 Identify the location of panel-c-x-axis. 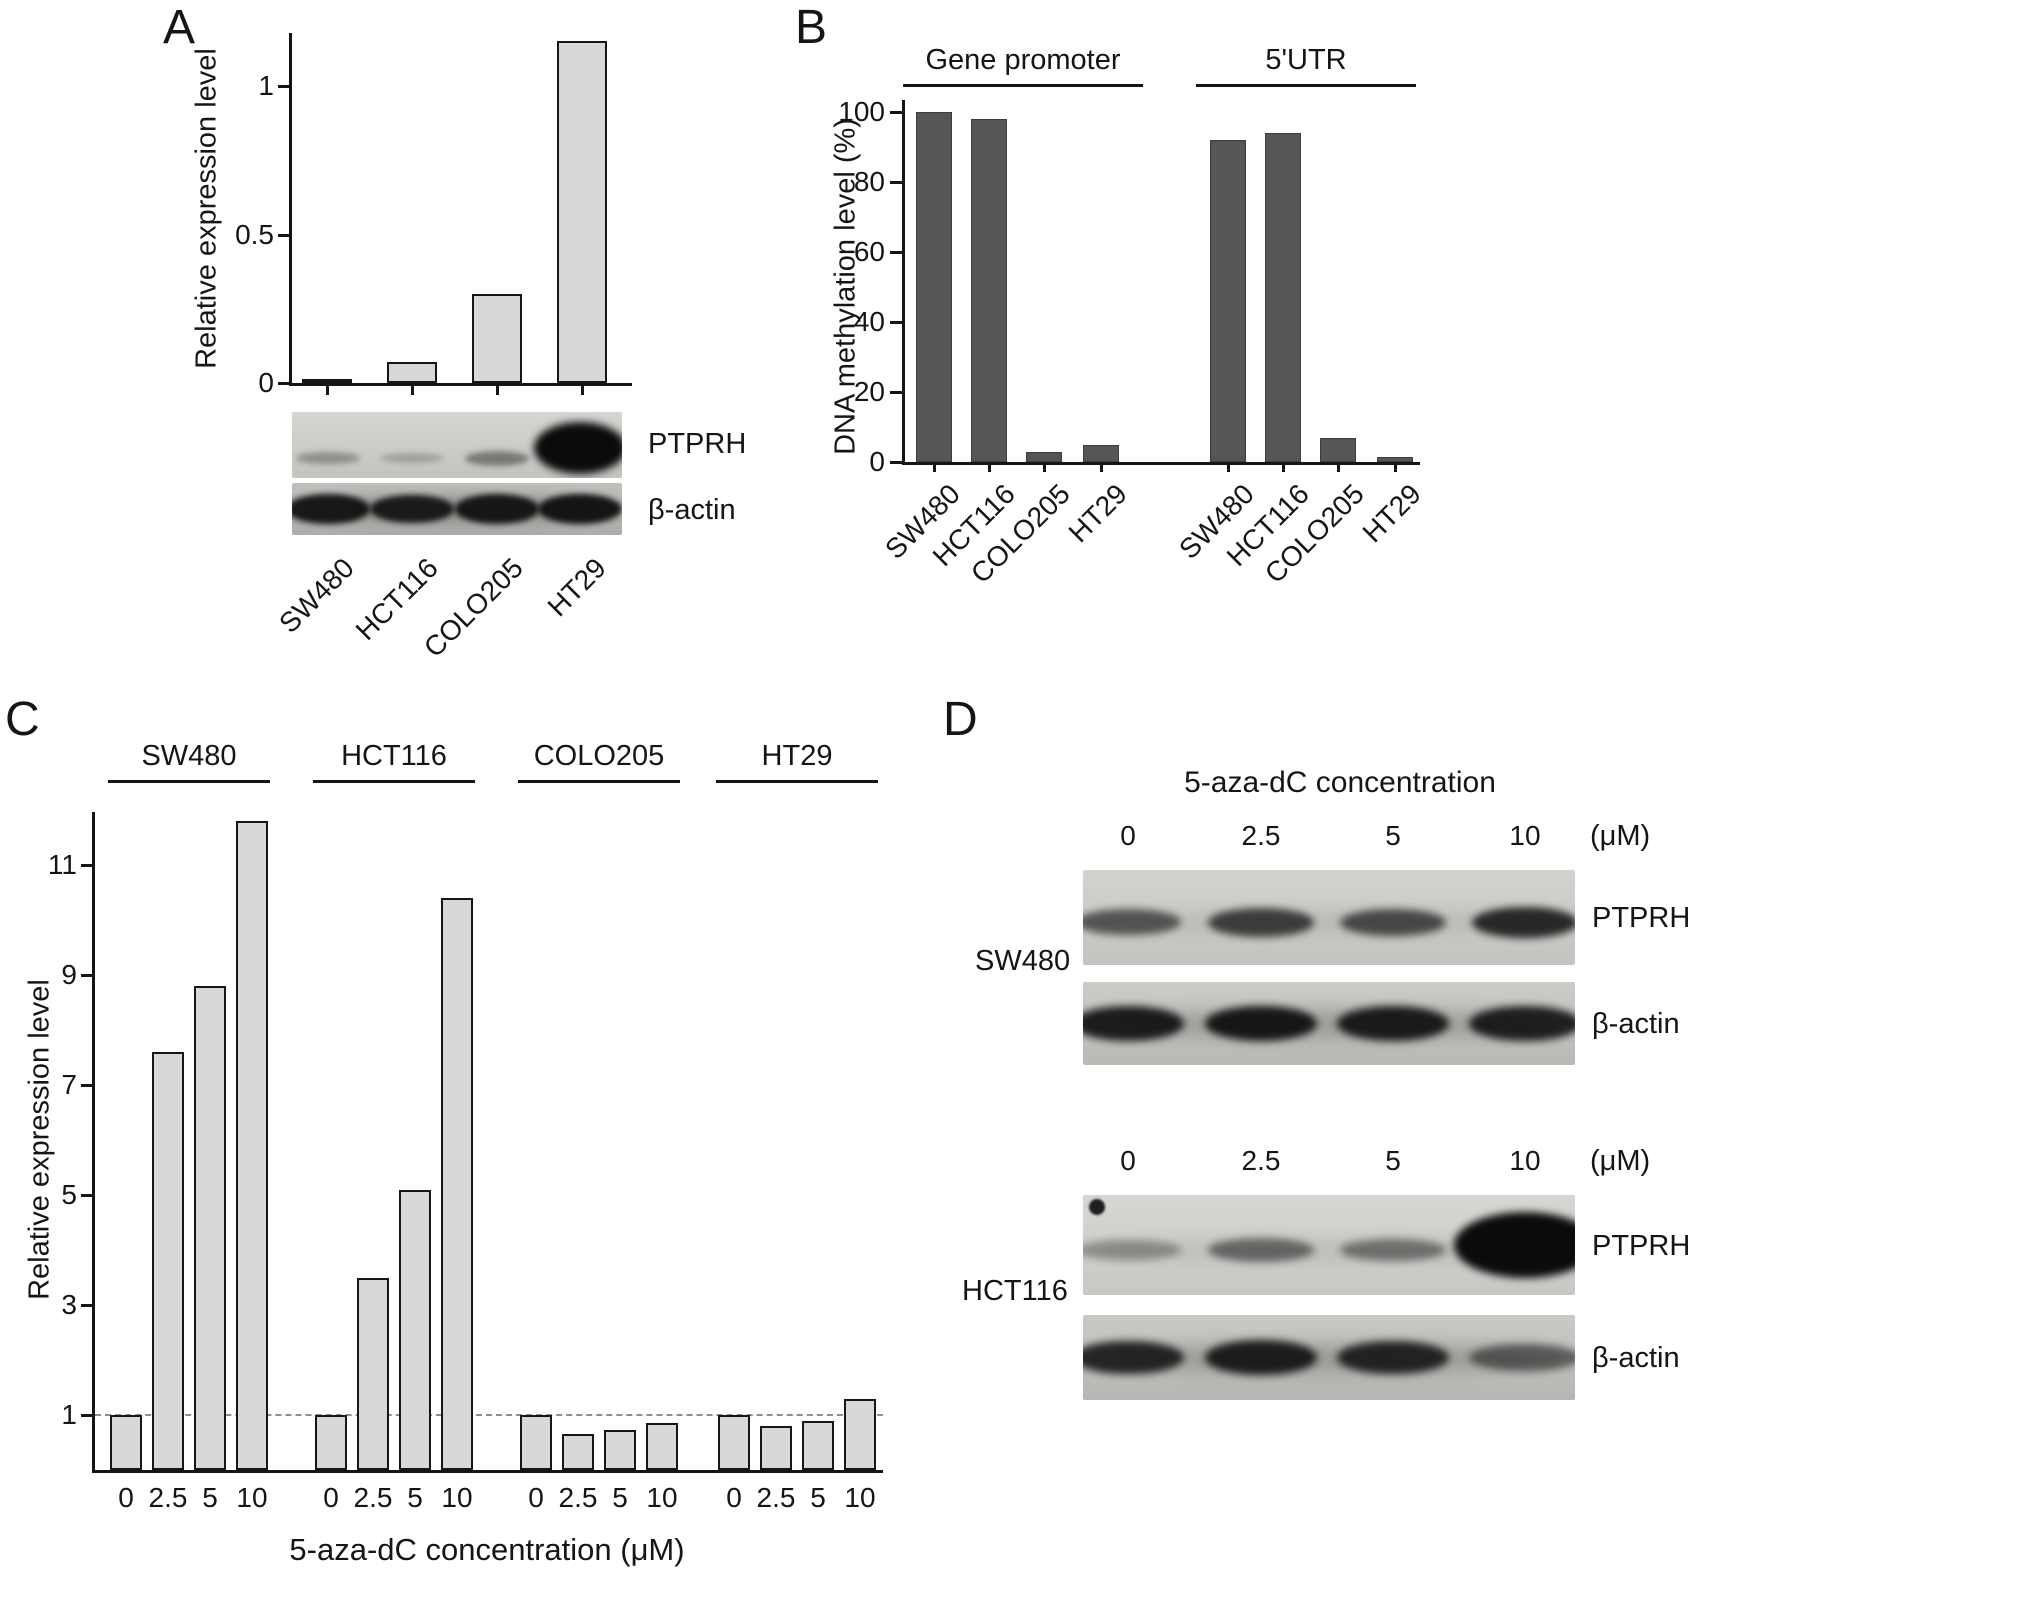
(487, 1471).